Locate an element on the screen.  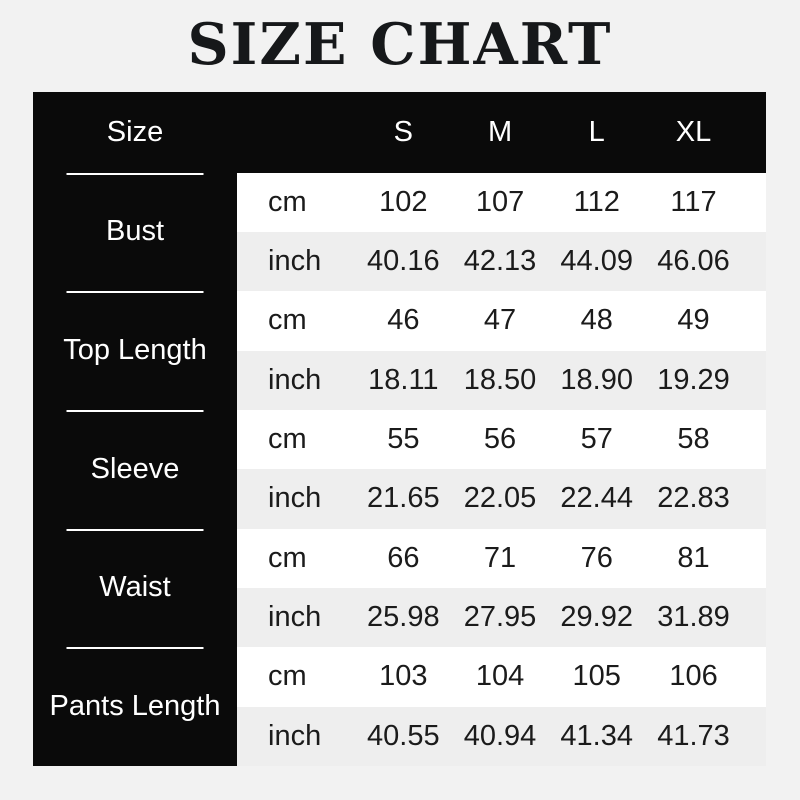
row-label-sleeve: Sleeve is located at coordinates (135, 469).